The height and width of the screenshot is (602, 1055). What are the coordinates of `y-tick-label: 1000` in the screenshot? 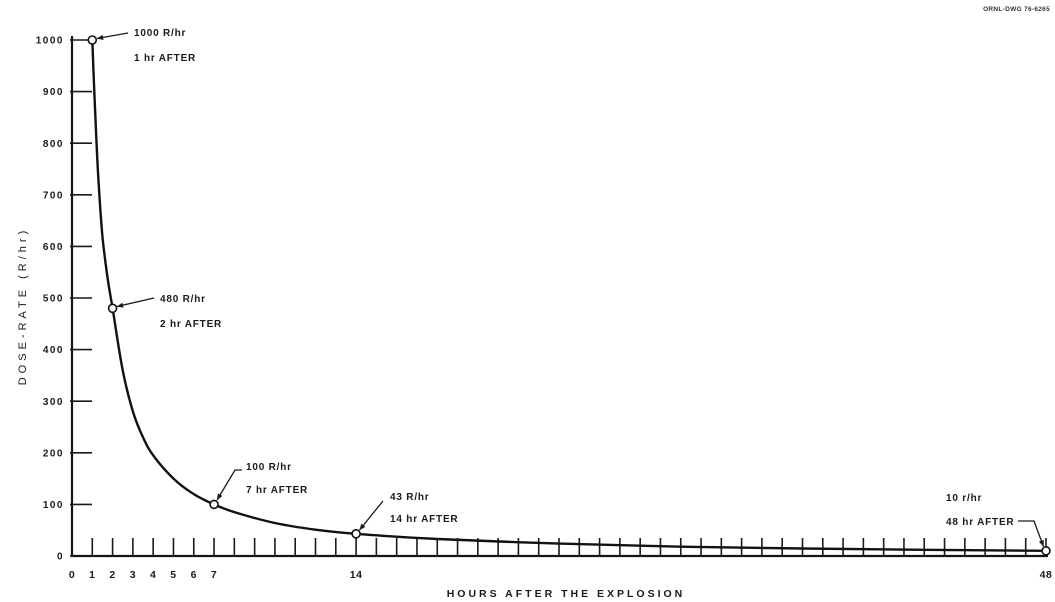 It's located at (50, 41).